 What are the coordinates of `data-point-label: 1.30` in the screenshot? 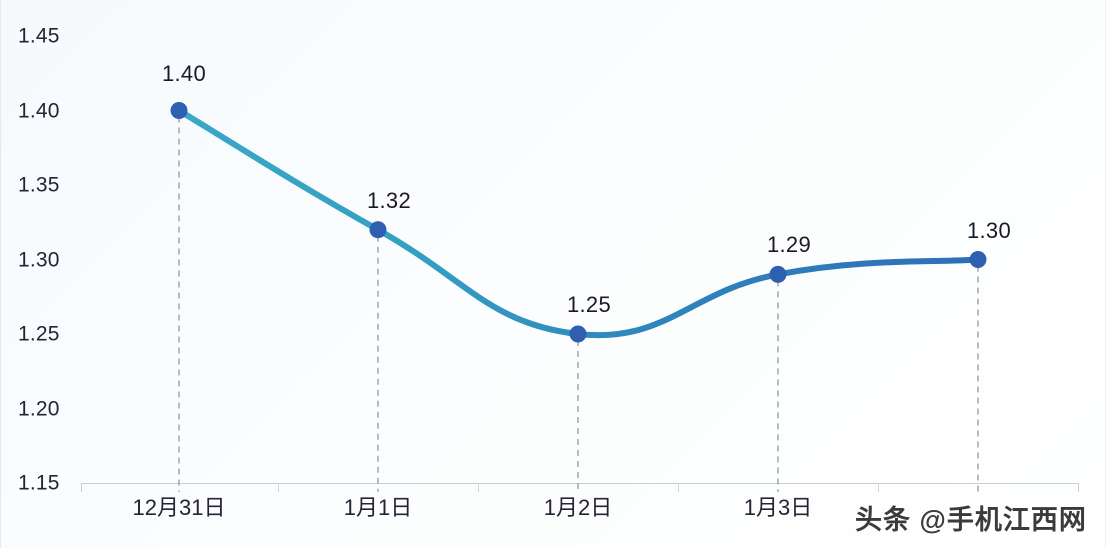 It's located at (989, 230).